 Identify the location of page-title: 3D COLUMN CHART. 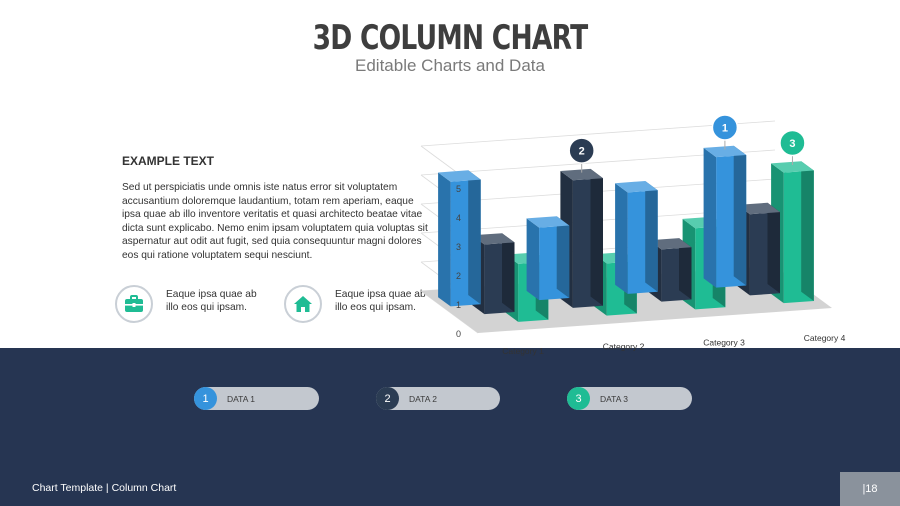
(450, 38).